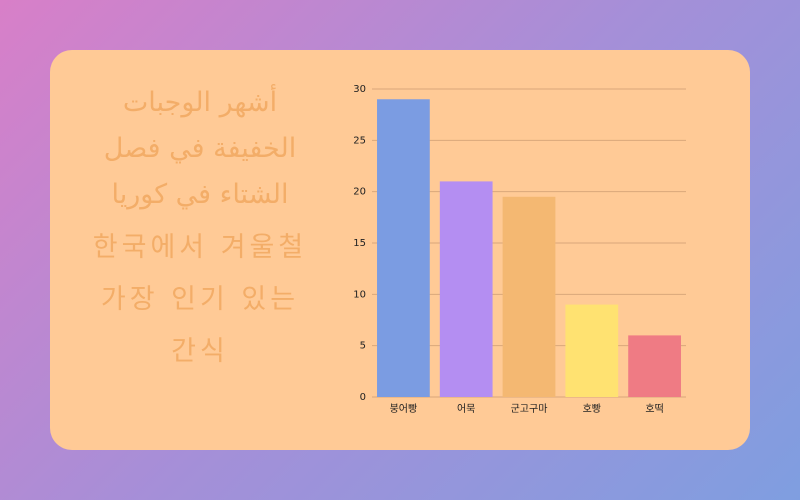  What do you see at coordinates (404, 409) in the screenshot?
I see `x-tick-label: 붕어빵` at bounding box center [404, 409].